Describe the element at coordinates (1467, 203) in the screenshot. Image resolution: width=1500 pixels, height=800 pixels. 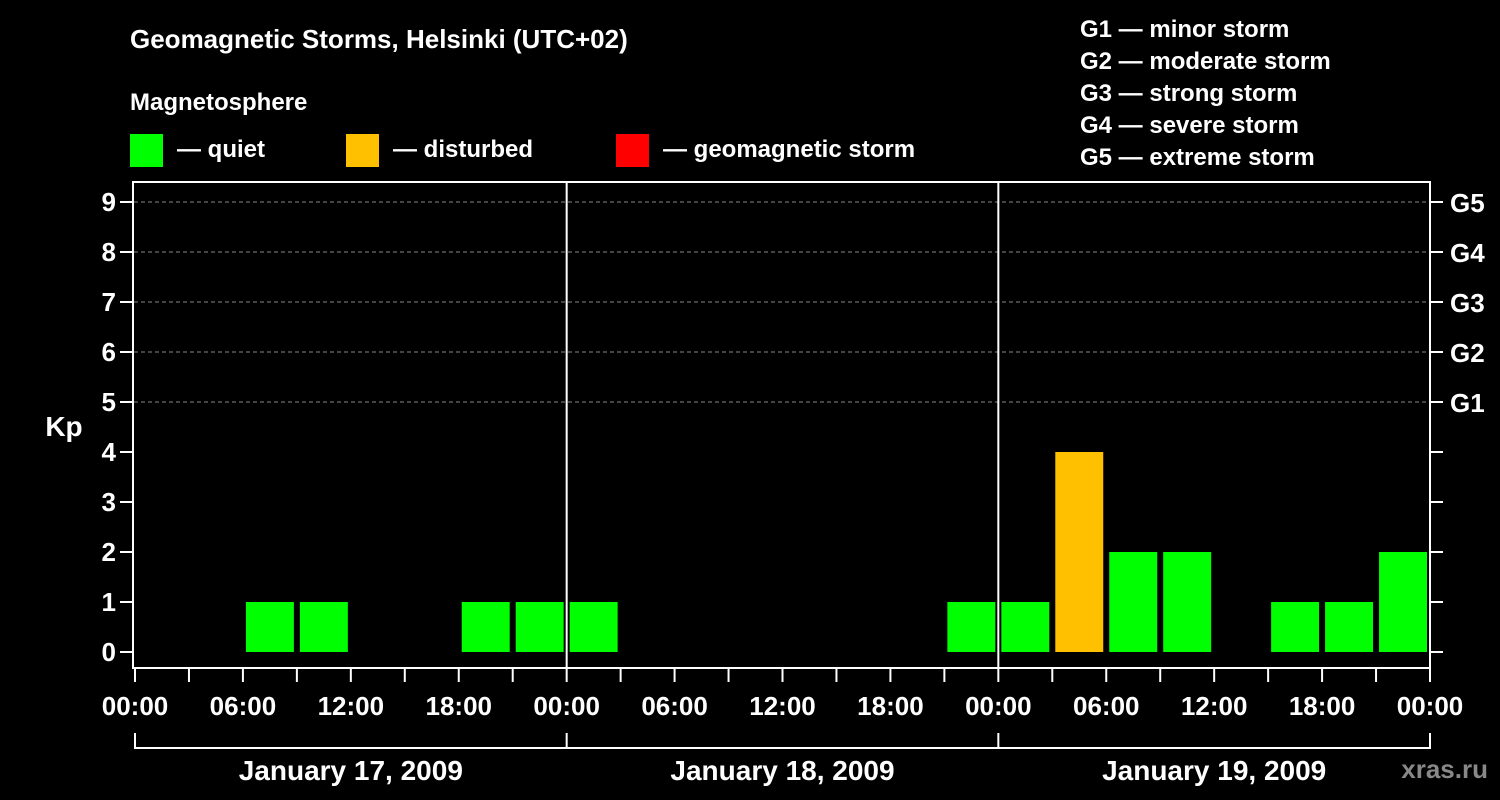
I see `g-level-label: G5` at that location.